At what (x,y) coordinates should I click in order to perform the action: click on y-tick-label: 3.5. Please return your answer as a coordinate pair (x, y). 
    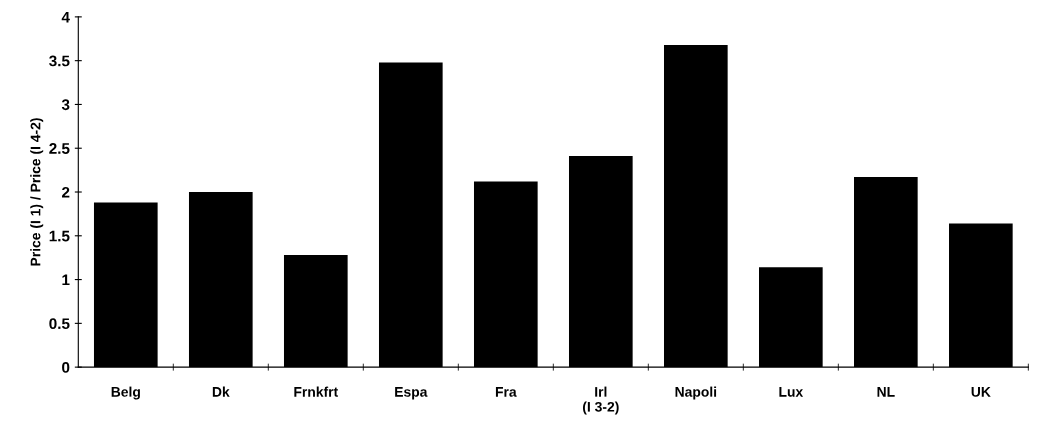
    Looking at the image, I should click on (59, 61).